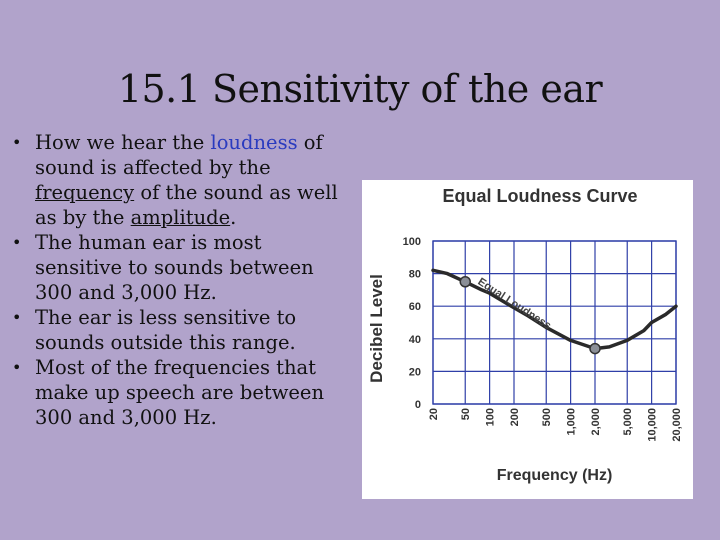 The image size is (720, 540). Describe the element at coordinates (415, 307) in the screenshot. I see `y-tick-label: 60` at that location.